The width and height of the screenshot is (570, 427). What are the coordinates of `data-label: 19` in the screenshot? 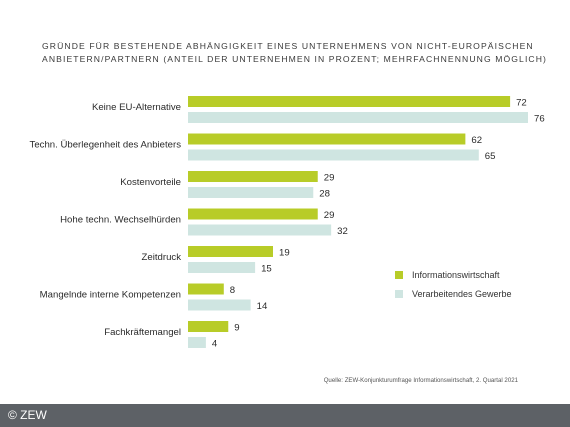 It's located at (284, 253).